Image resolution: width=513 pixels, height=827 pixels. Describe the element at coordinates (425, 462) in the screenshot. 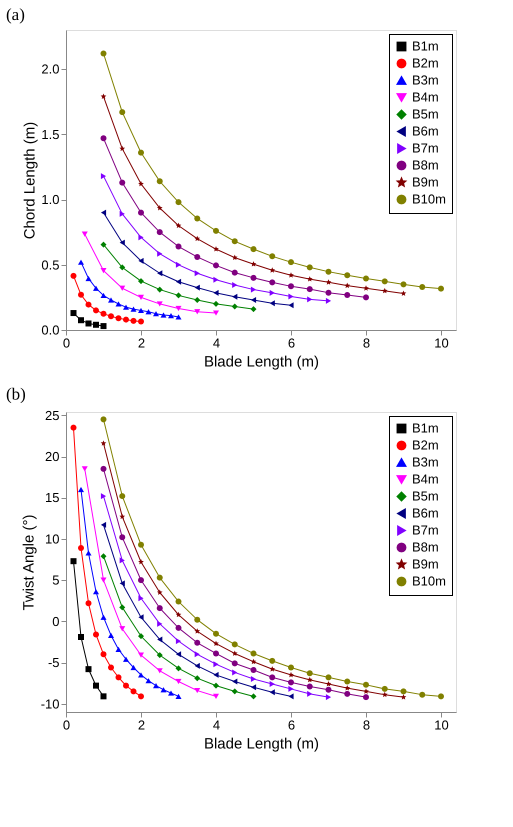

I see `legend-label: B3m` at that location.